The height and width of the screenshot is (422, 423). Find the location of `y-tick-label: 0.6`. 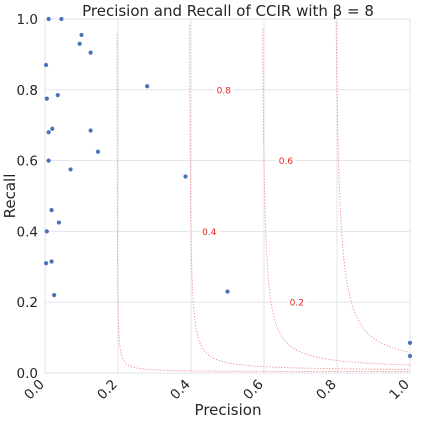

y-tick-label: 0.6 is located at coordinates (27, 162).